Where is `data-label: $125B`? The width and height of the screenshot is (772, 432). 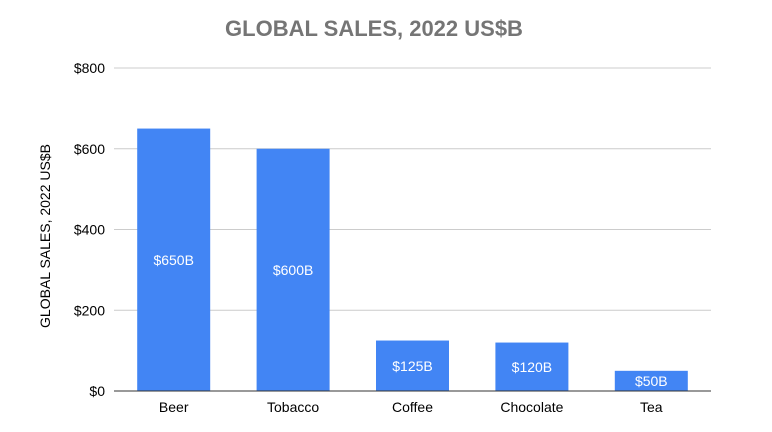 data-label: $125B is located at coordinates (412, 366).